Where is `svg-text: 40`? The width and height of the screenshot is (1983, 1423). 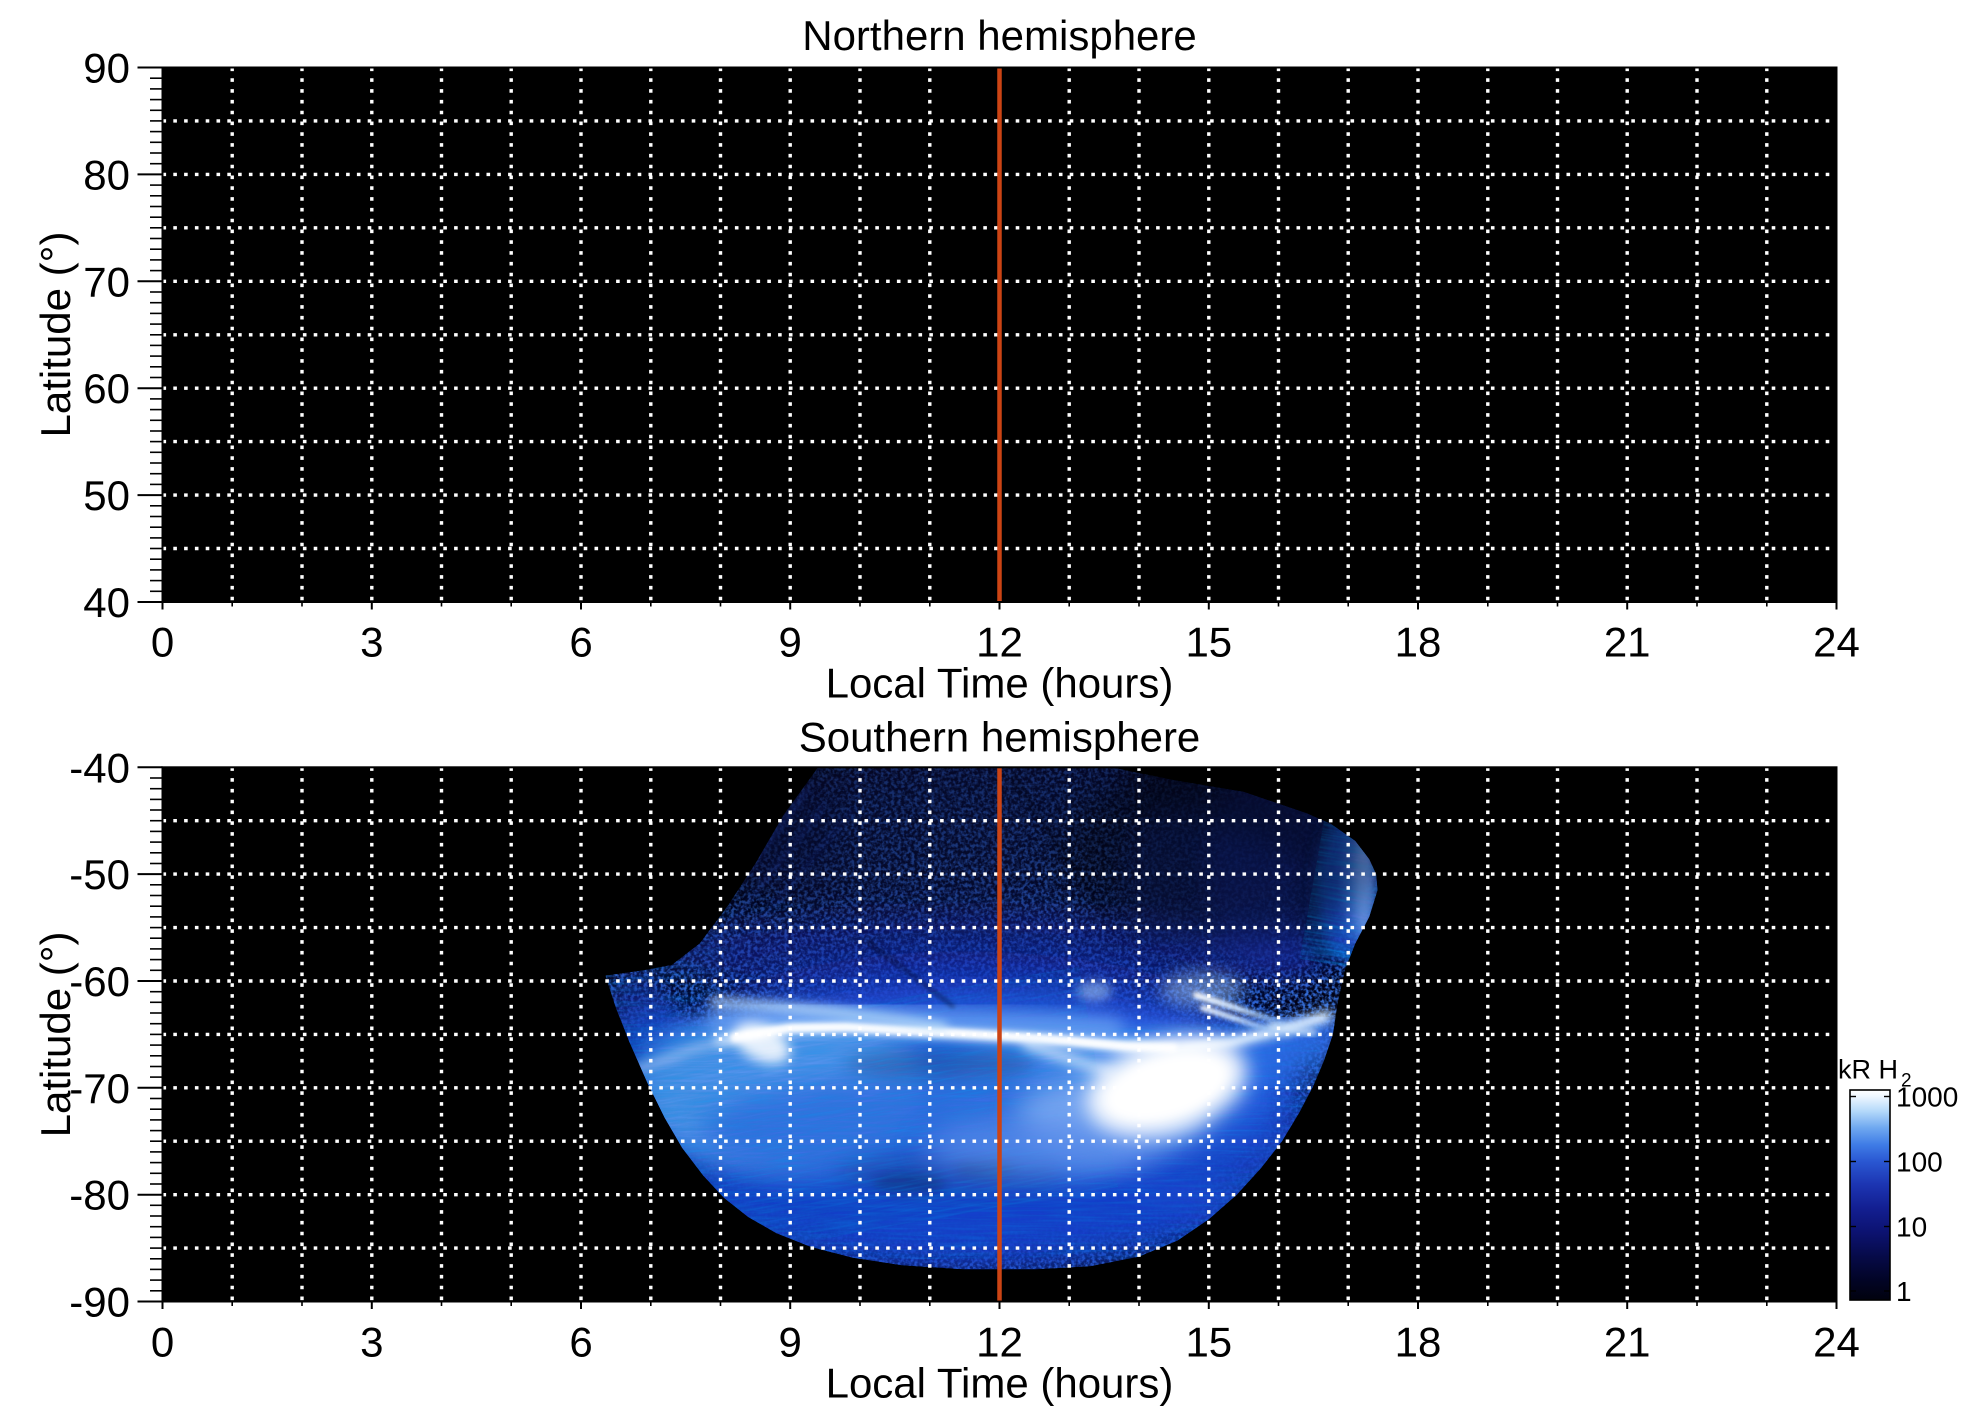 svg-text: 40 is located at coordinates (106, 602).